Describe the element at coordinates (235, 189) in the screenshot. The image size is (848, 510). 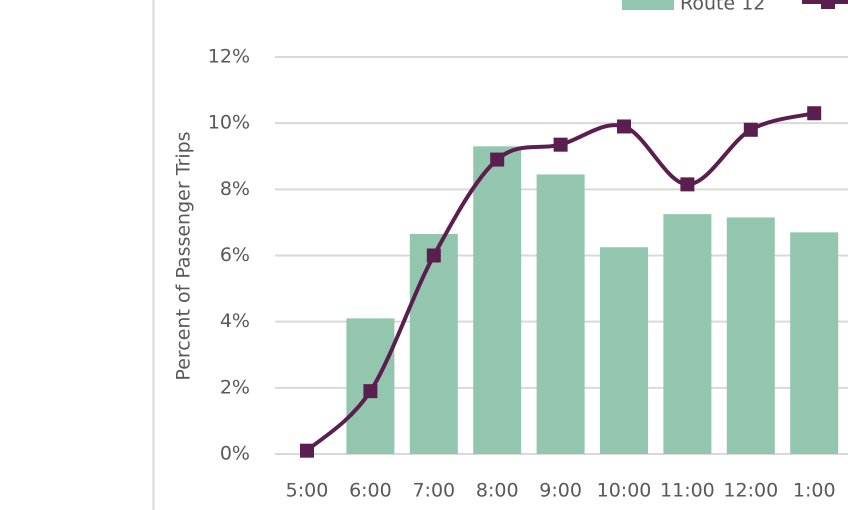
I see `y-tick-label: 8%` at that location.